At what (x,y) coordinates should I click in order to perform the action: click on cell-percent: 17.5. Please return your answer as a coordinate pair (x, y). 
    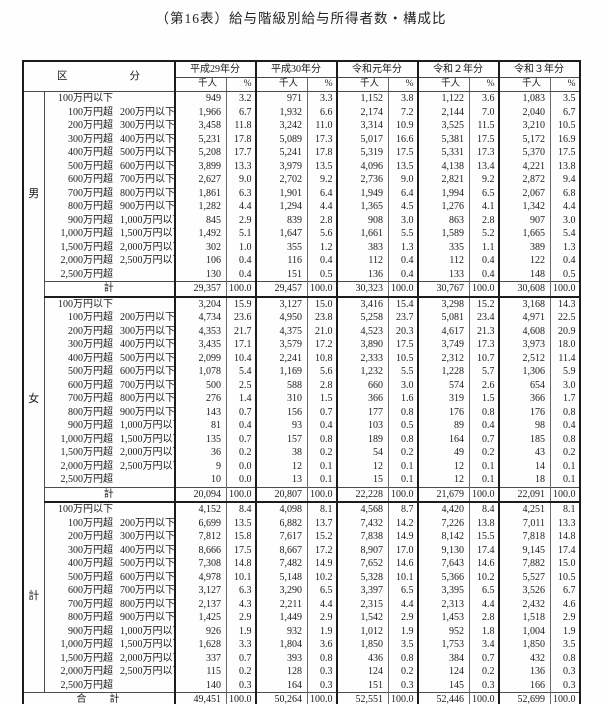
    Looking at the image, I should click on (565, 153).